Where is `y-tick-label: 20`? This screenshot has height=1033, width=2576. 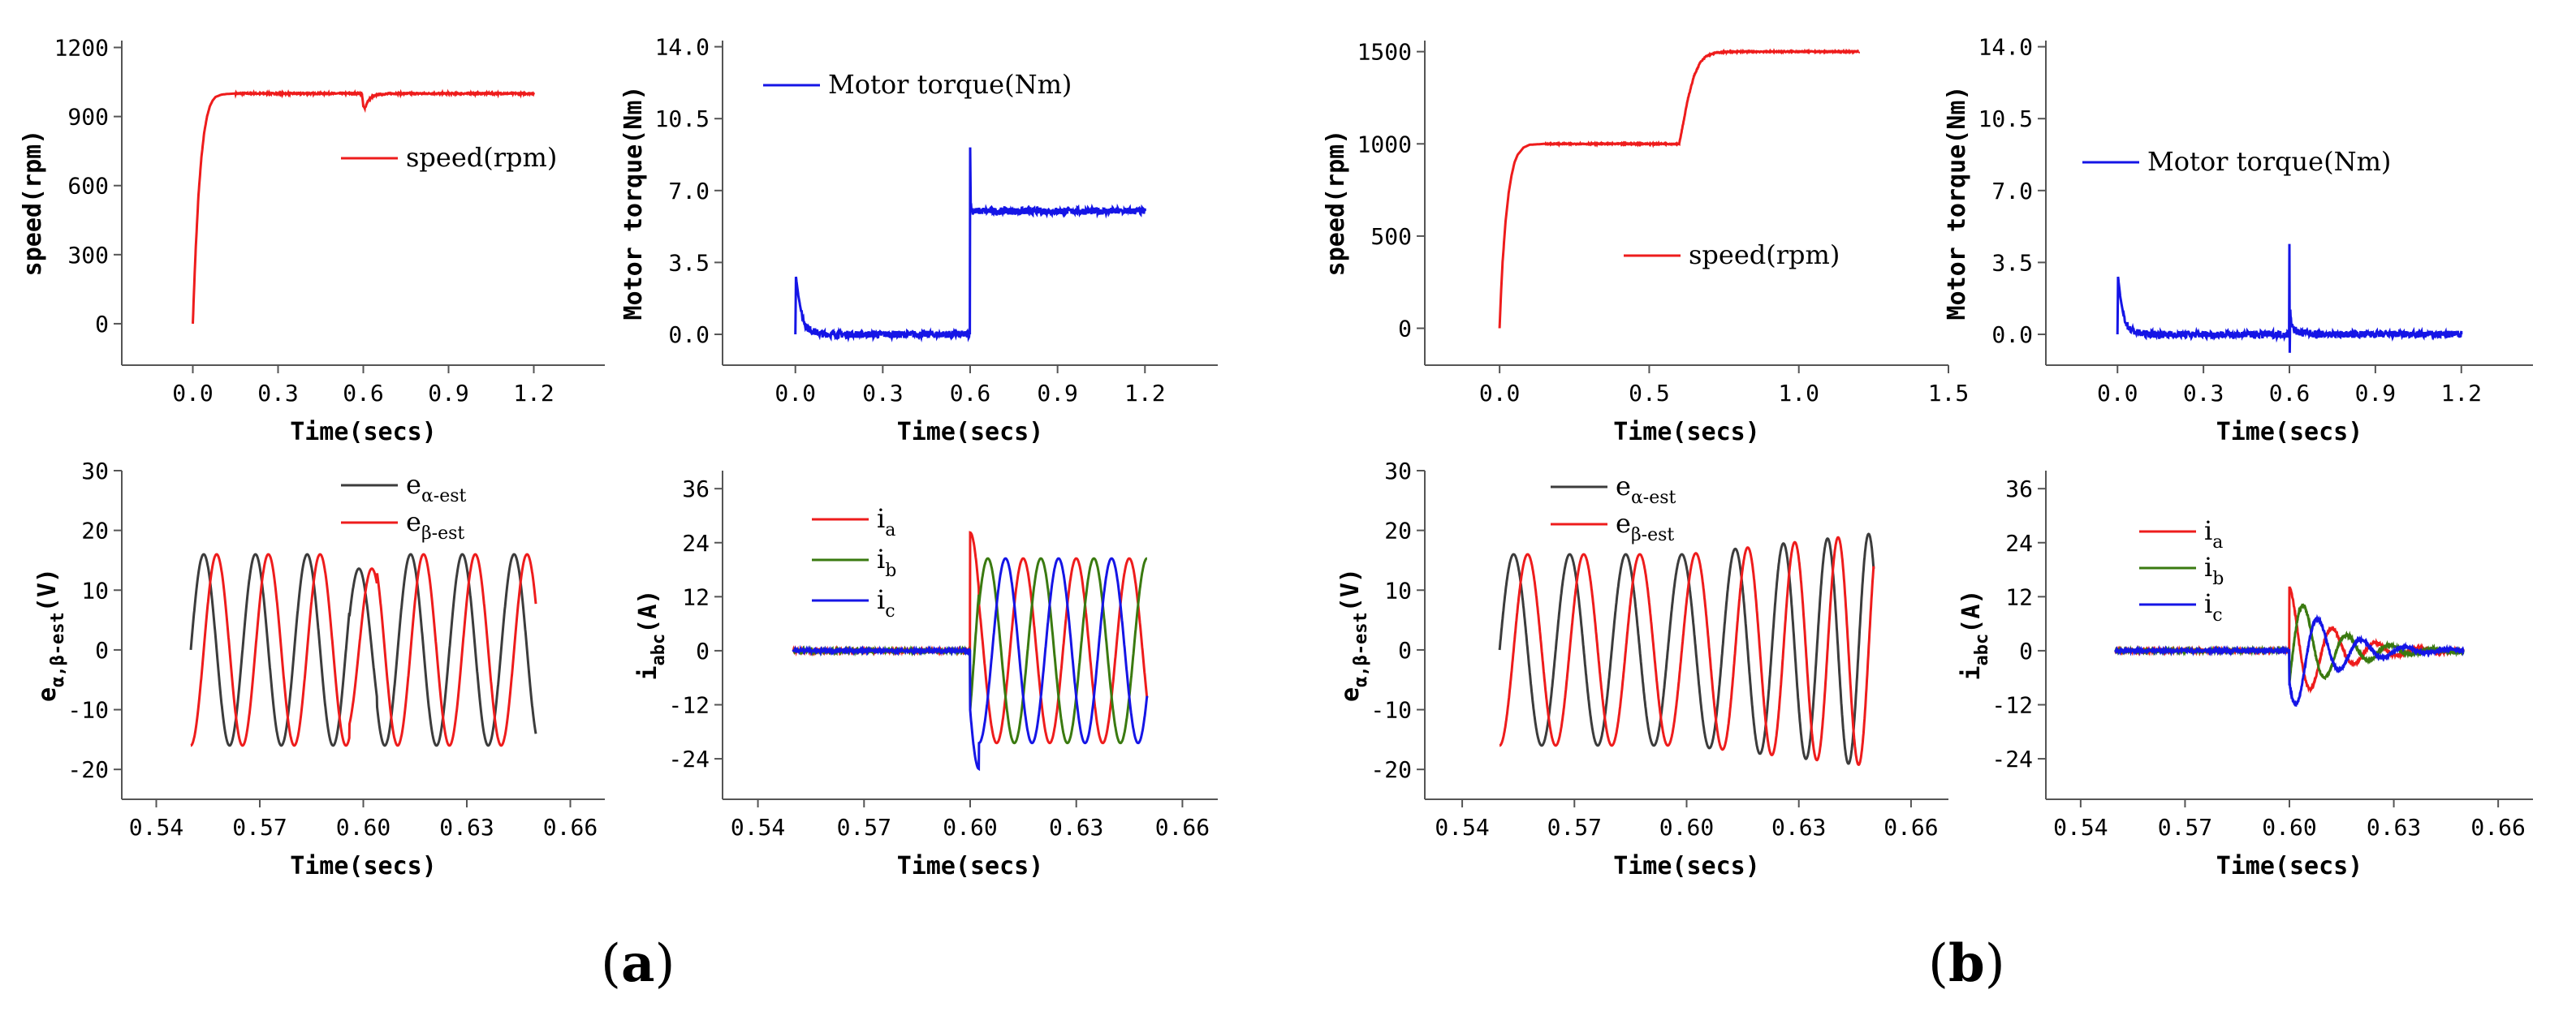
y-tick-label: 20 is located at coordinates (1398, 531).